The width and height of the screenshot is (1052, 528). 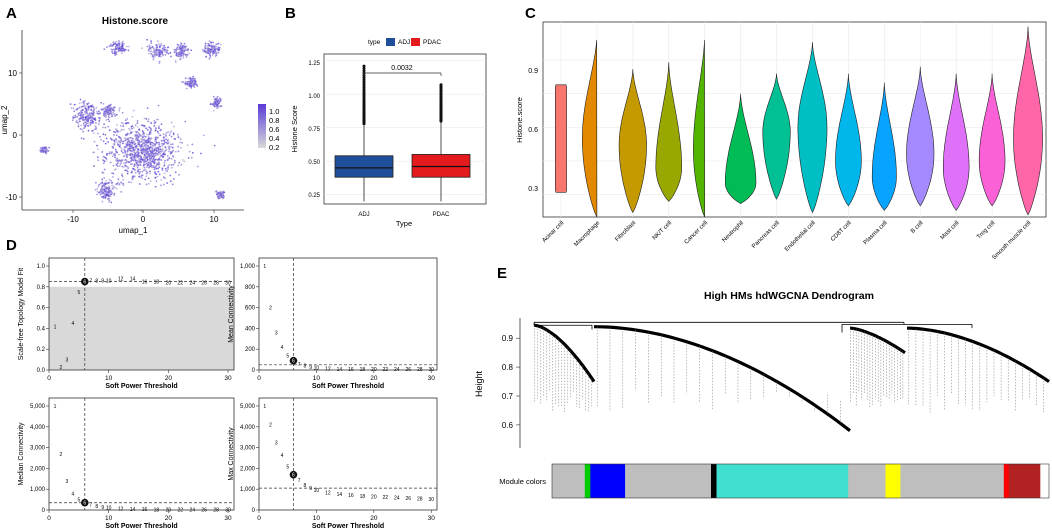 I want to click on violin-x-tick: Treg cell, so click(x=986, y=230).